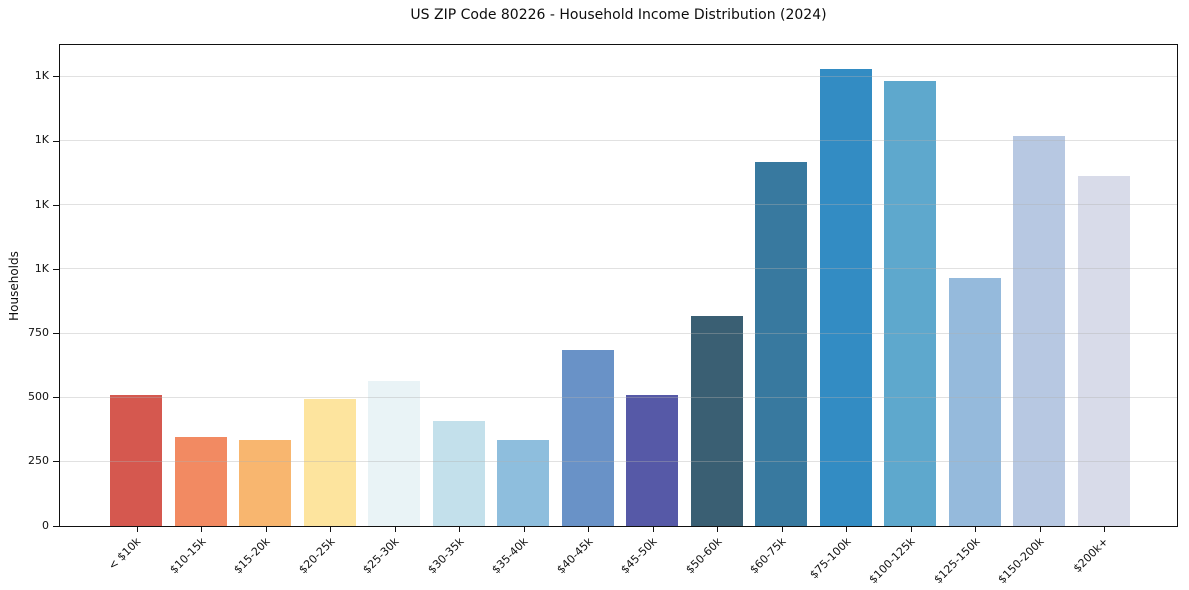 The height and width of the screenshot is (590, 1189). What do you see at coordinates (703, 556) in the screenshot?
I see `x-tick-label: $50-60k` at bounding box center [703, 556].